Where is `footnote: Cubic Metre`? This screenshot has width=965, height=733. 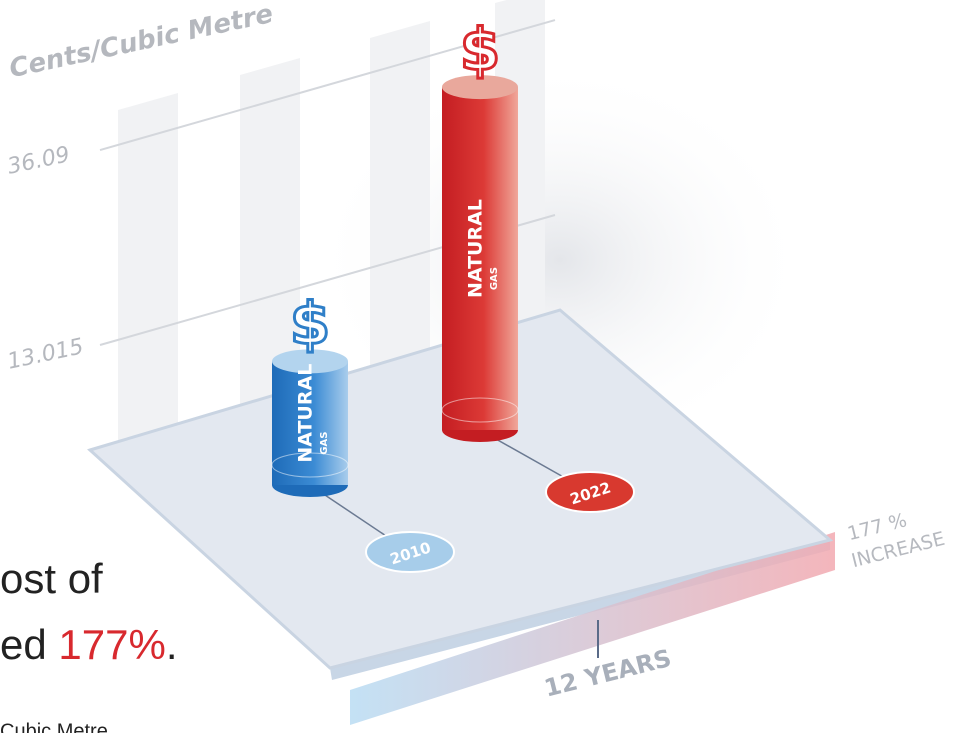
footnote: Cubic Metre is located at coordinates (54, 726).